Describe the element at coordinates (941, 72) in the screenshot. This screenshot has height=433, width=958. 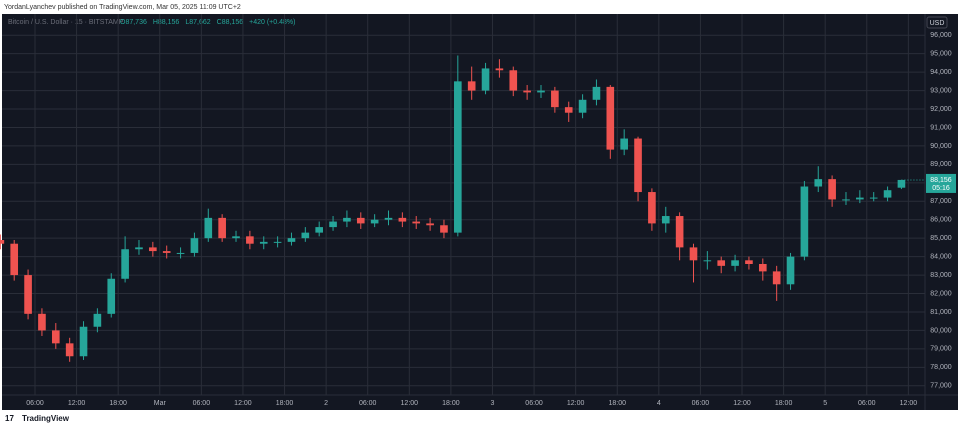
I see `y-tick-label: 94,000` at that location.